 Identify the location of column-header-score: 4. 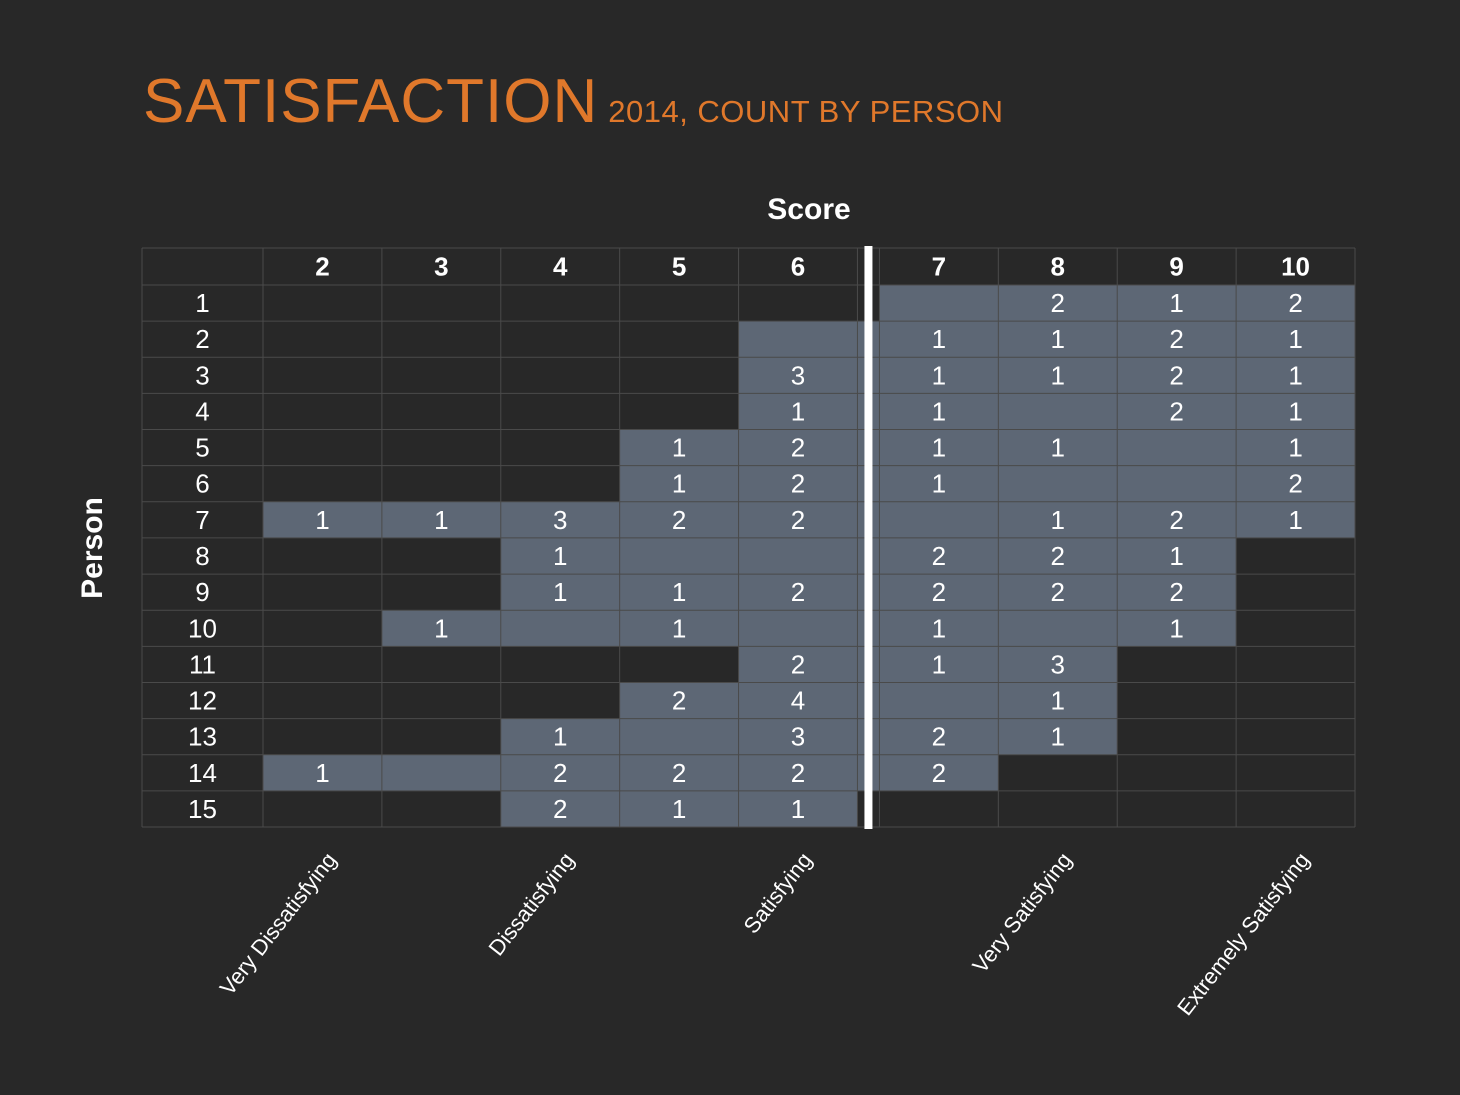
(560, 267).